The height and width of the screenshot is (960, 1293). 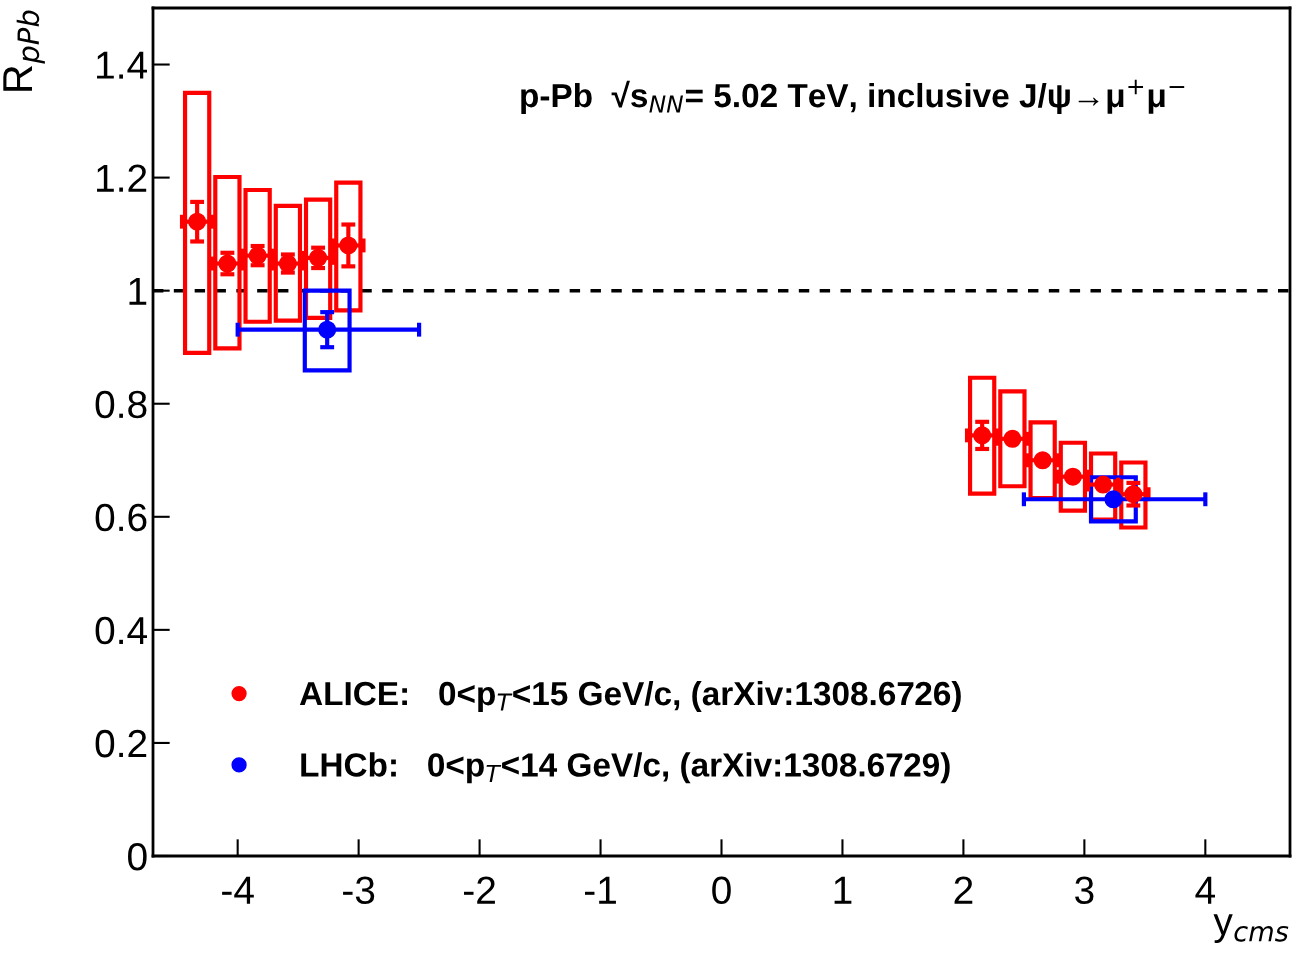 I want to click on x-tick-label: 2, so click(x=963, y=890).